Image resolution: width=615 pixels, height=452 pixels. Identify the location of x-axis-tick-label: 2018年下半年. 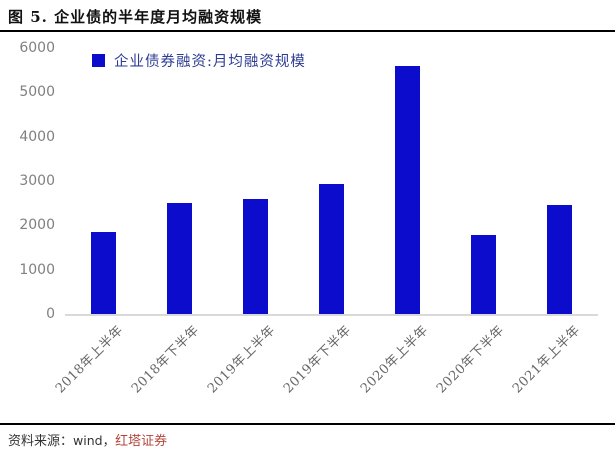
(166, 359).